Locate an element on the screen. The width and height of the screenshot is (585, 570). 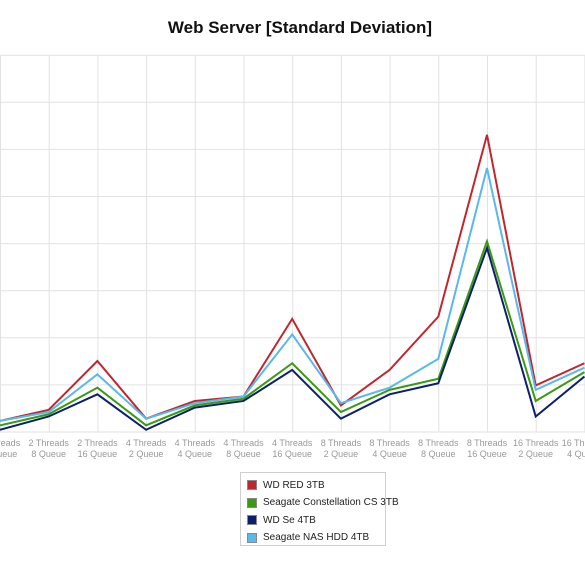
x-tick-label: 8 Threads 8 Queue is located at coordinates (438, 448).